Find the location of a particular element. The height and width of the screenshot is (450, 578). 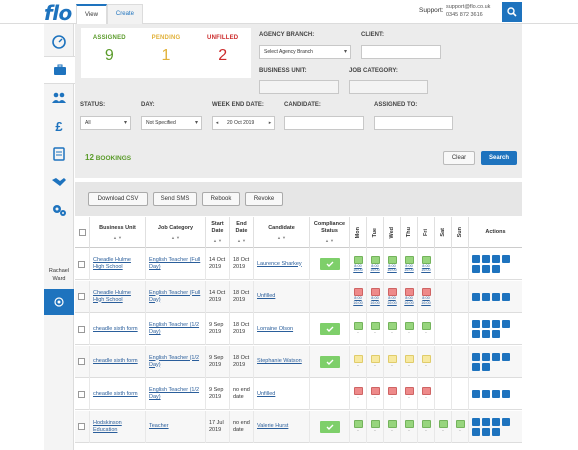

candidate-link: Unfilled is located at coordinates (266, 296).